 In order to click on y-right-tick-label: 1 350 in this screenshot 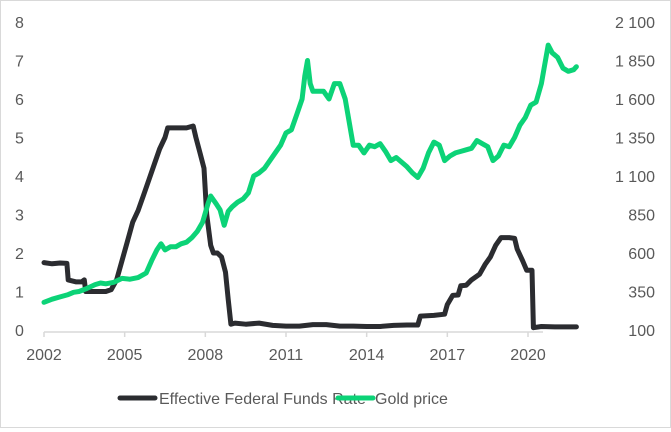, I will do `click(635, 139)`.